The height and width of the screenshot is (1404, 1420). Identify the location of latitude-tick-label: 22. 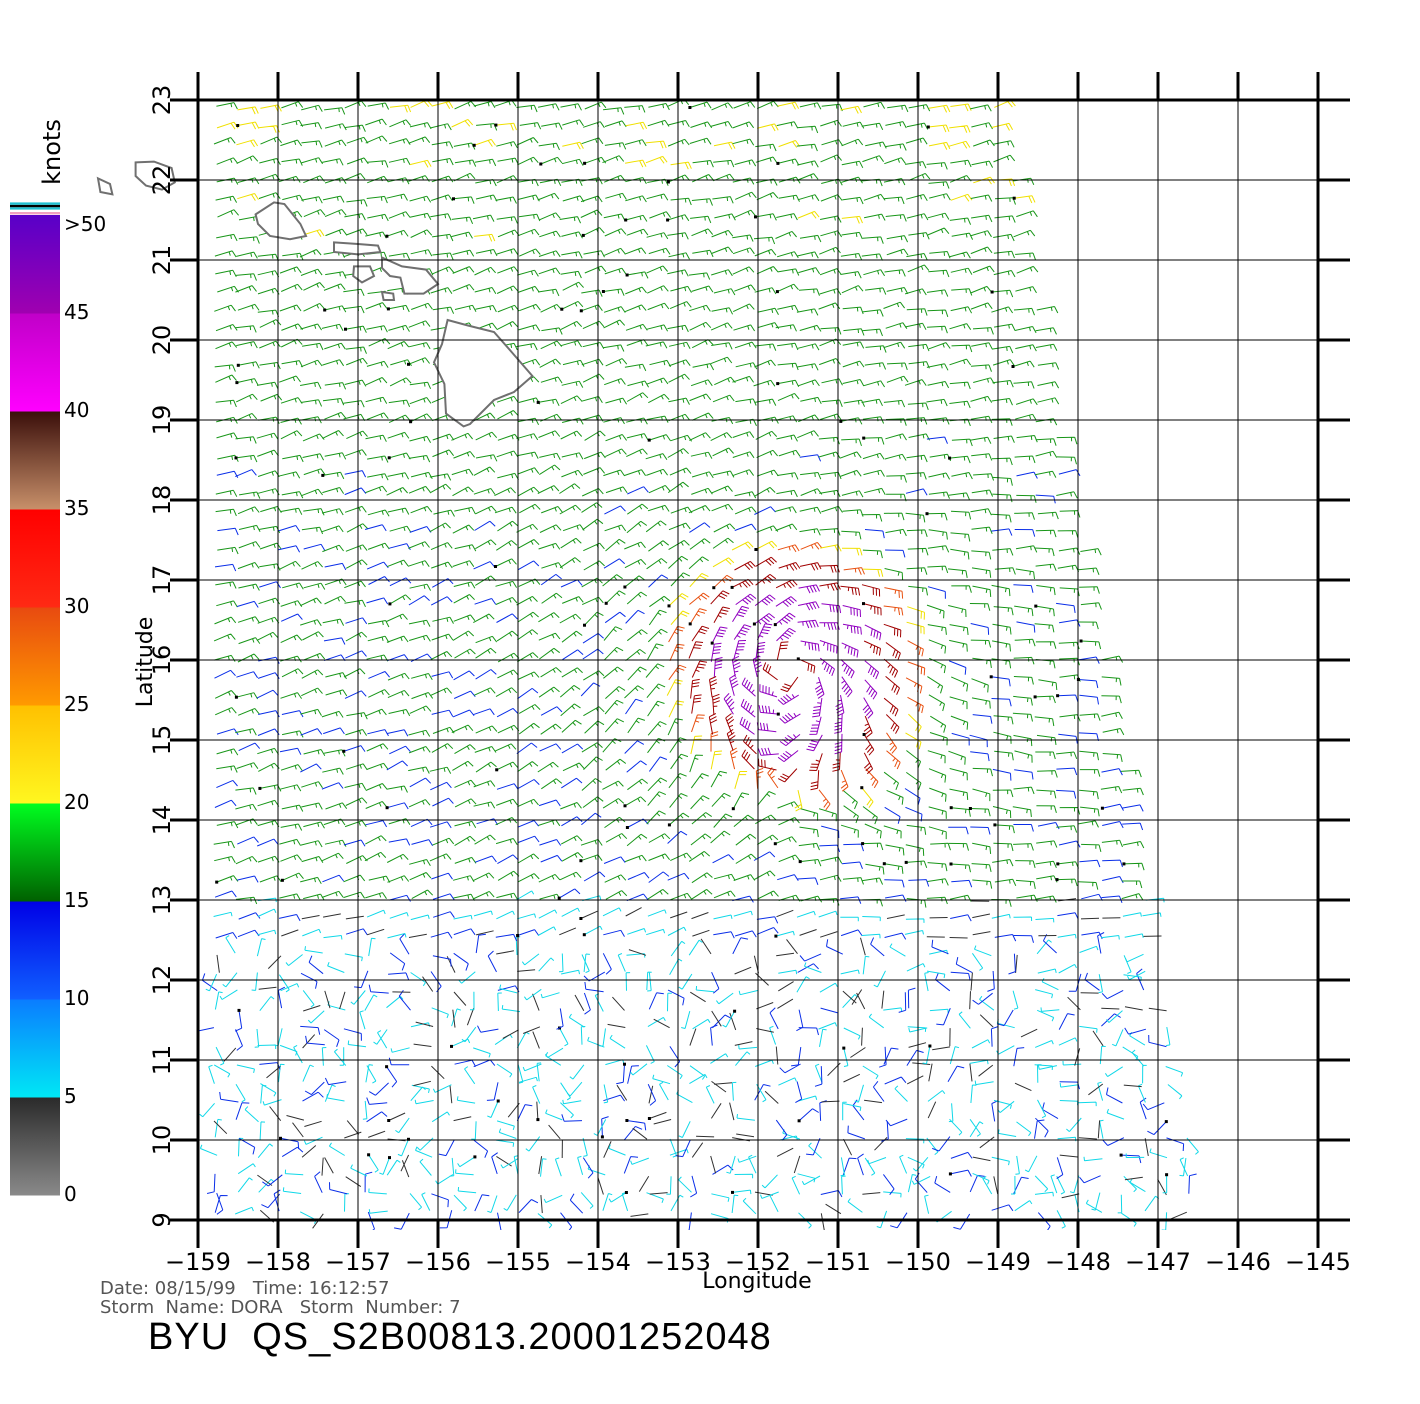
(162, 180).